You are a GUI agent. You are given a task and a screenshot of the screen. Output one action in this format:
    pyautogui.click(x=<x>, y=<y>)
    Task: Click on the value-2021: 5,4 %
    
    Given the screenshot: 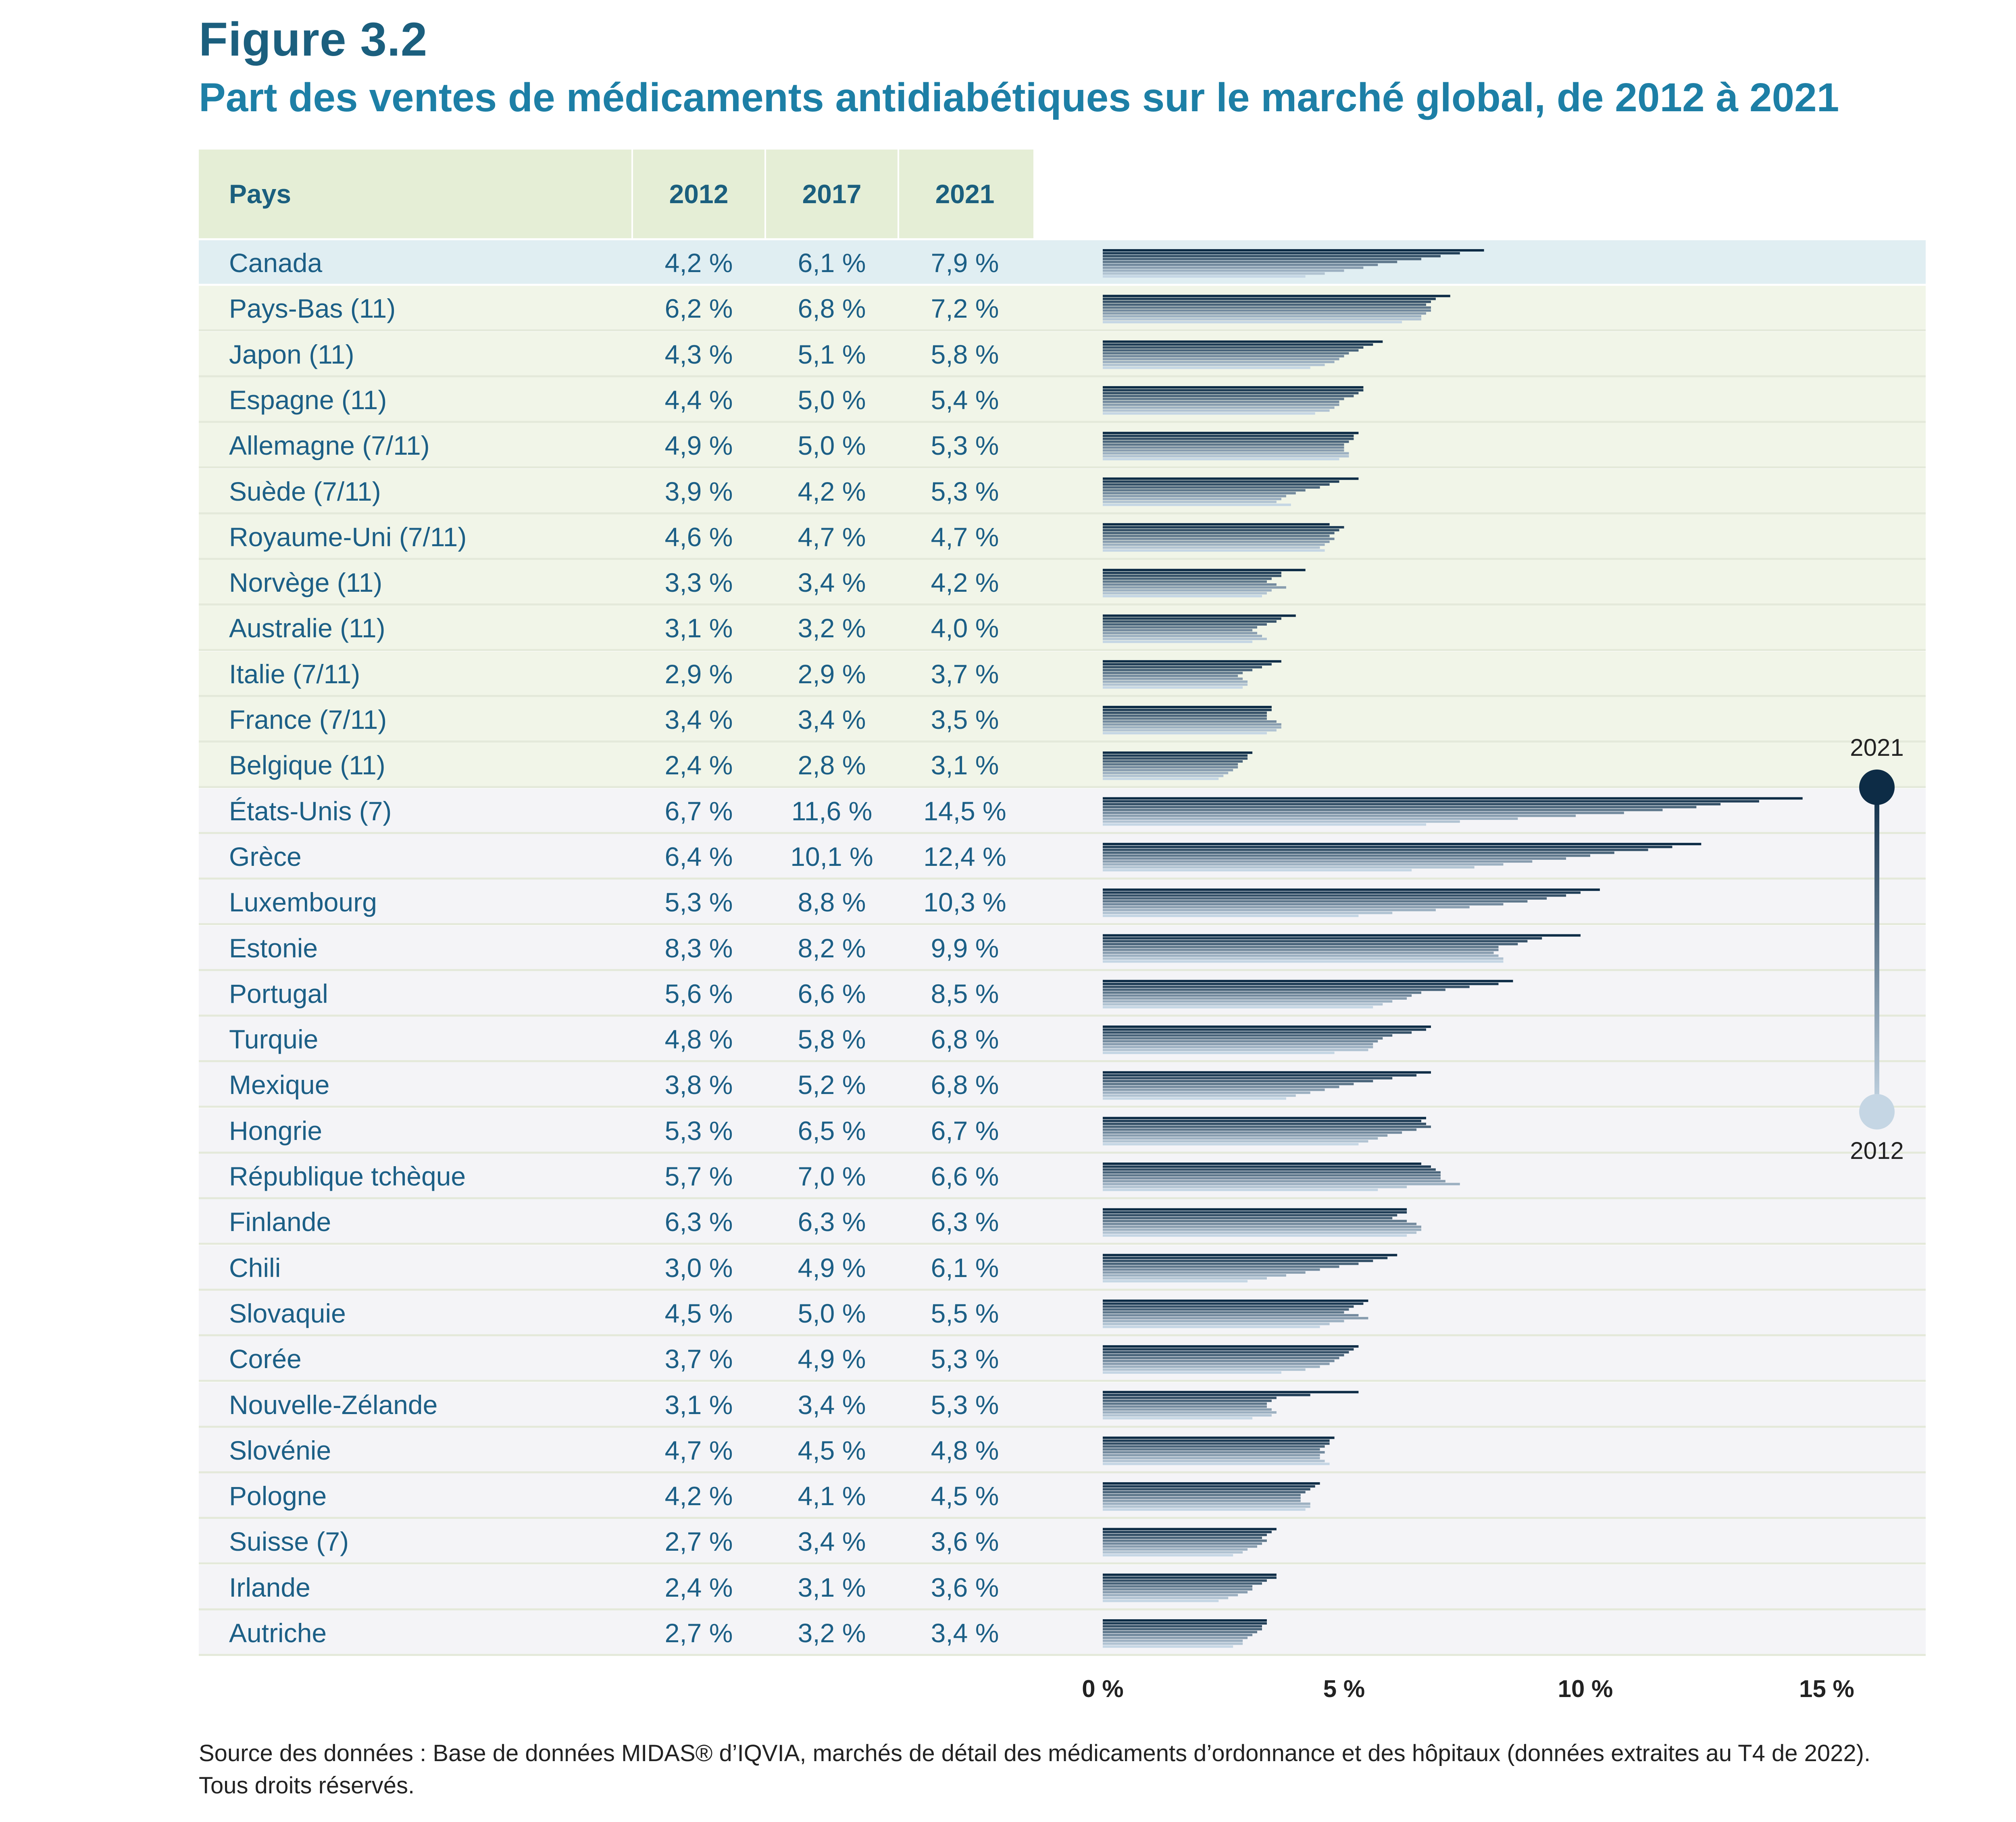 What is the action you would take?
    pyautogui.click(x=965, y=400)
    